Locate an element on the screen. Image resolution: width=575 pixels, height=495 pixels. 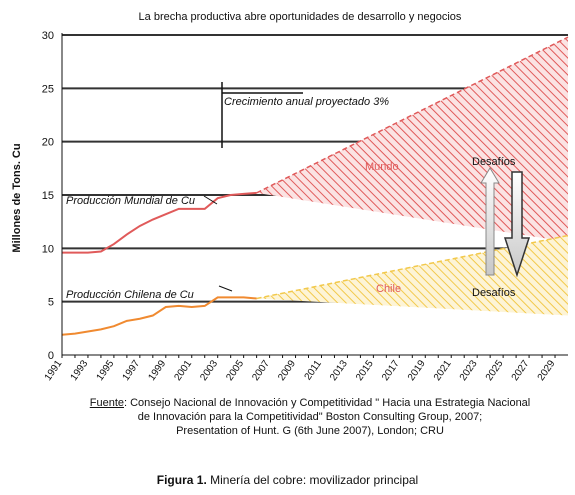
x-tick-label: 2017 is located at coordinates (391, 370).